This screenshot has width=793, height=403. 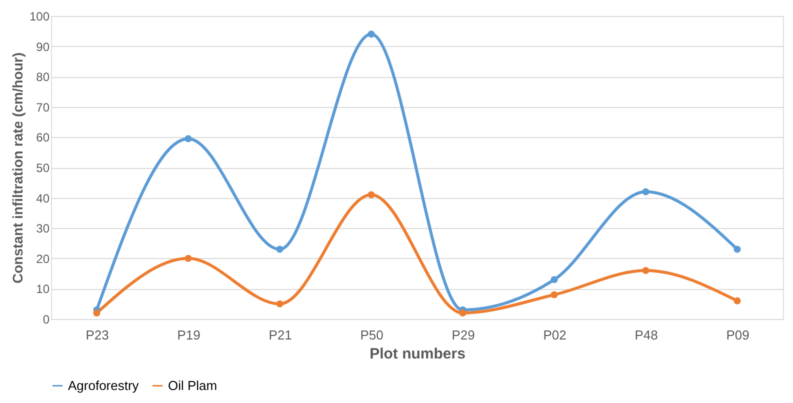 I want to click on y-tick-label: 60, so click(x=43, y=137).